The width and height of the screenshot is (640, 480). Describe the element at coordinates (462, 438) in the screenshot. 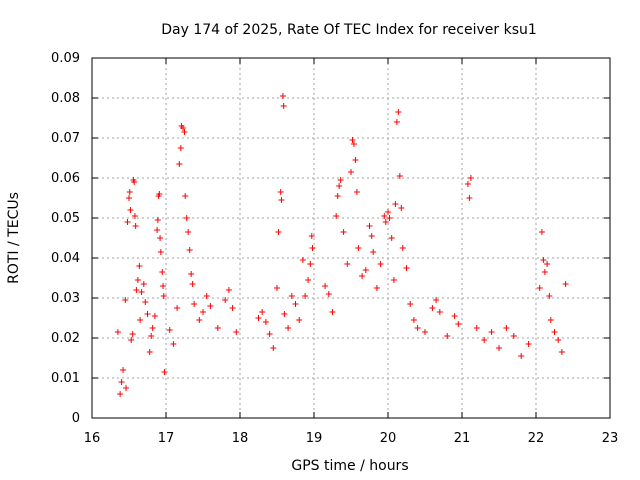

I see `x-tick-label: 21` at that location.